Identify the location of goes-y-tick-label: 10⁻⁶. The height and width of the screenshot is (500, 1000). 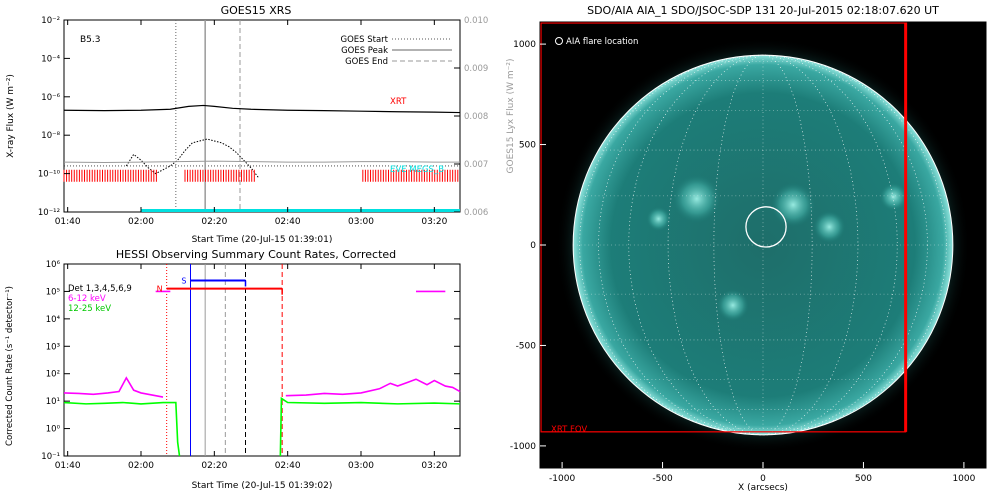
(50, 98).